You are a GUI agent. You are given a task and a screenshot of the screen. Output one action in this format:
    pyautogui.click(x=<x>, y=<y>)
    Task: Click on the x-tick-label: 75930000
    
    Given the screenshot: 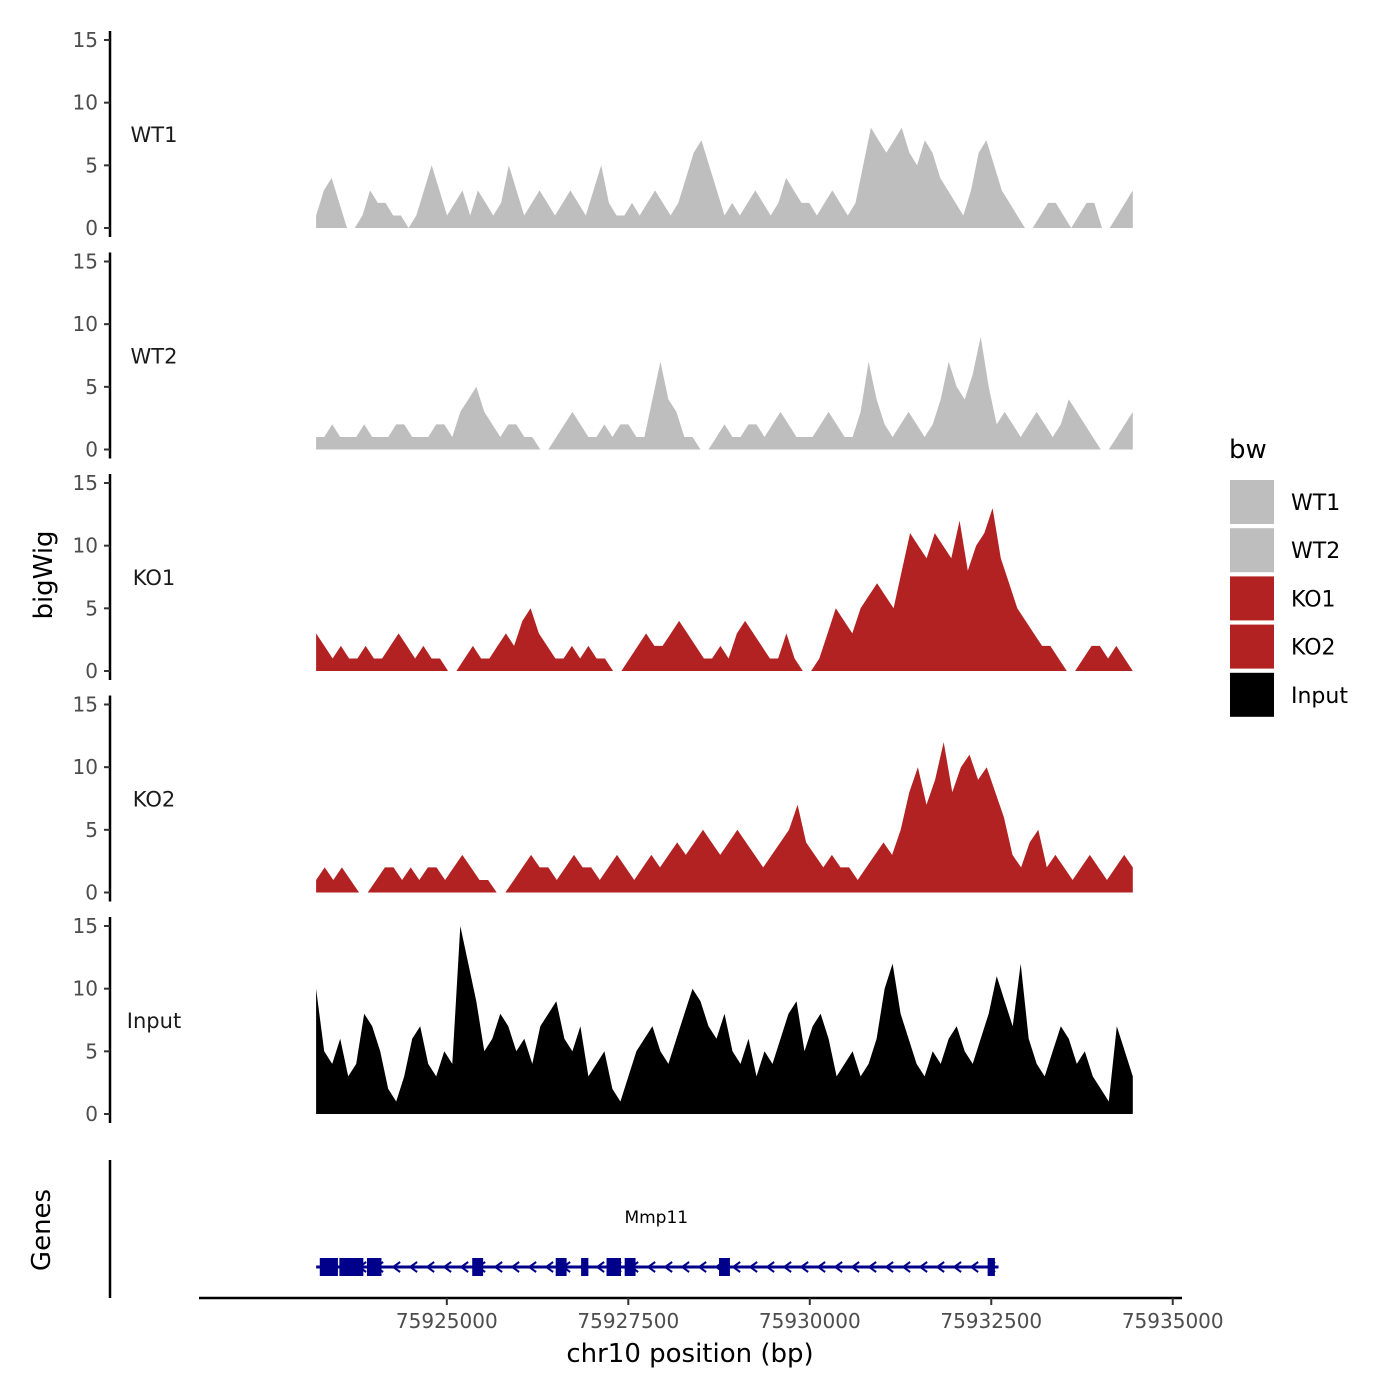 What is the action you would take?
    pyautogui.click(x=810, y=1321)
    